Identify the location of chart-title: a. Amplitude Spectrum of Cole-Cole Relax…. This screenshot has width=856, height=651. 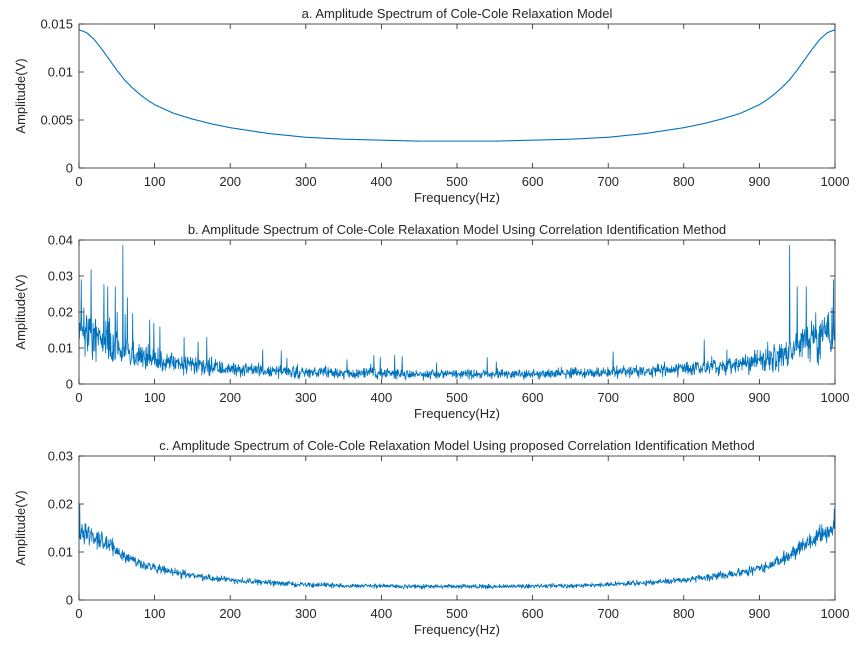
(457, 13).